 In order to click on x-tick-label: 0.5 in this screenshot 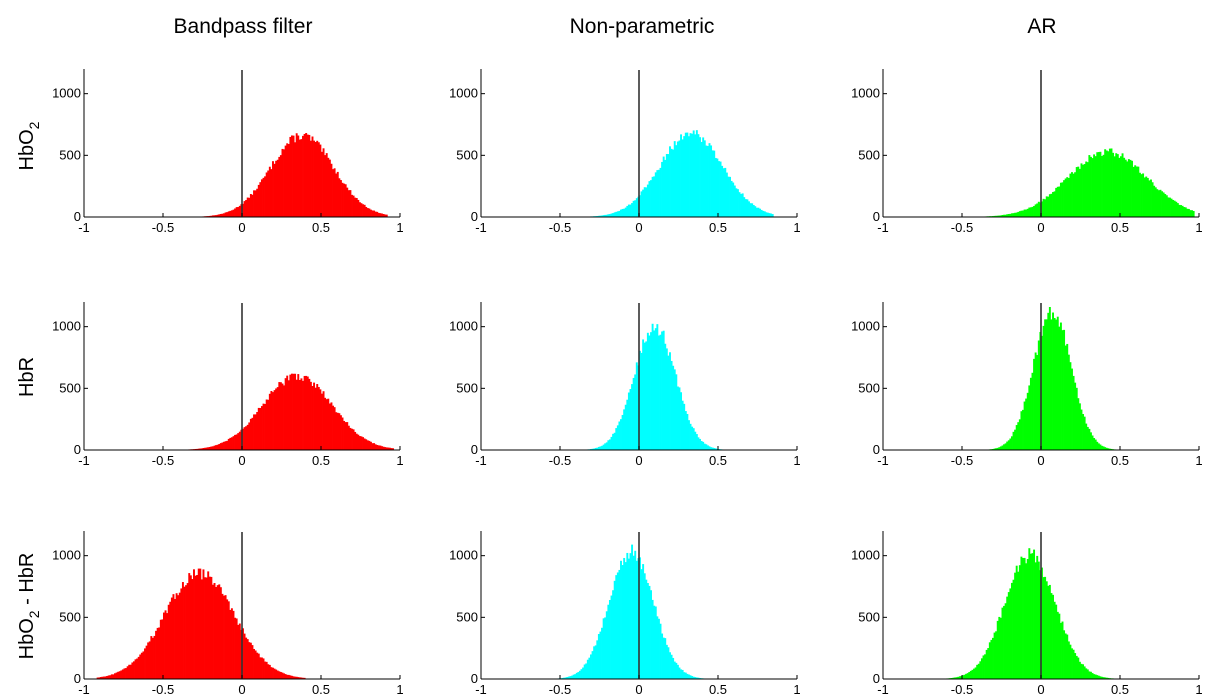, I will do `click(1120, 689)`.